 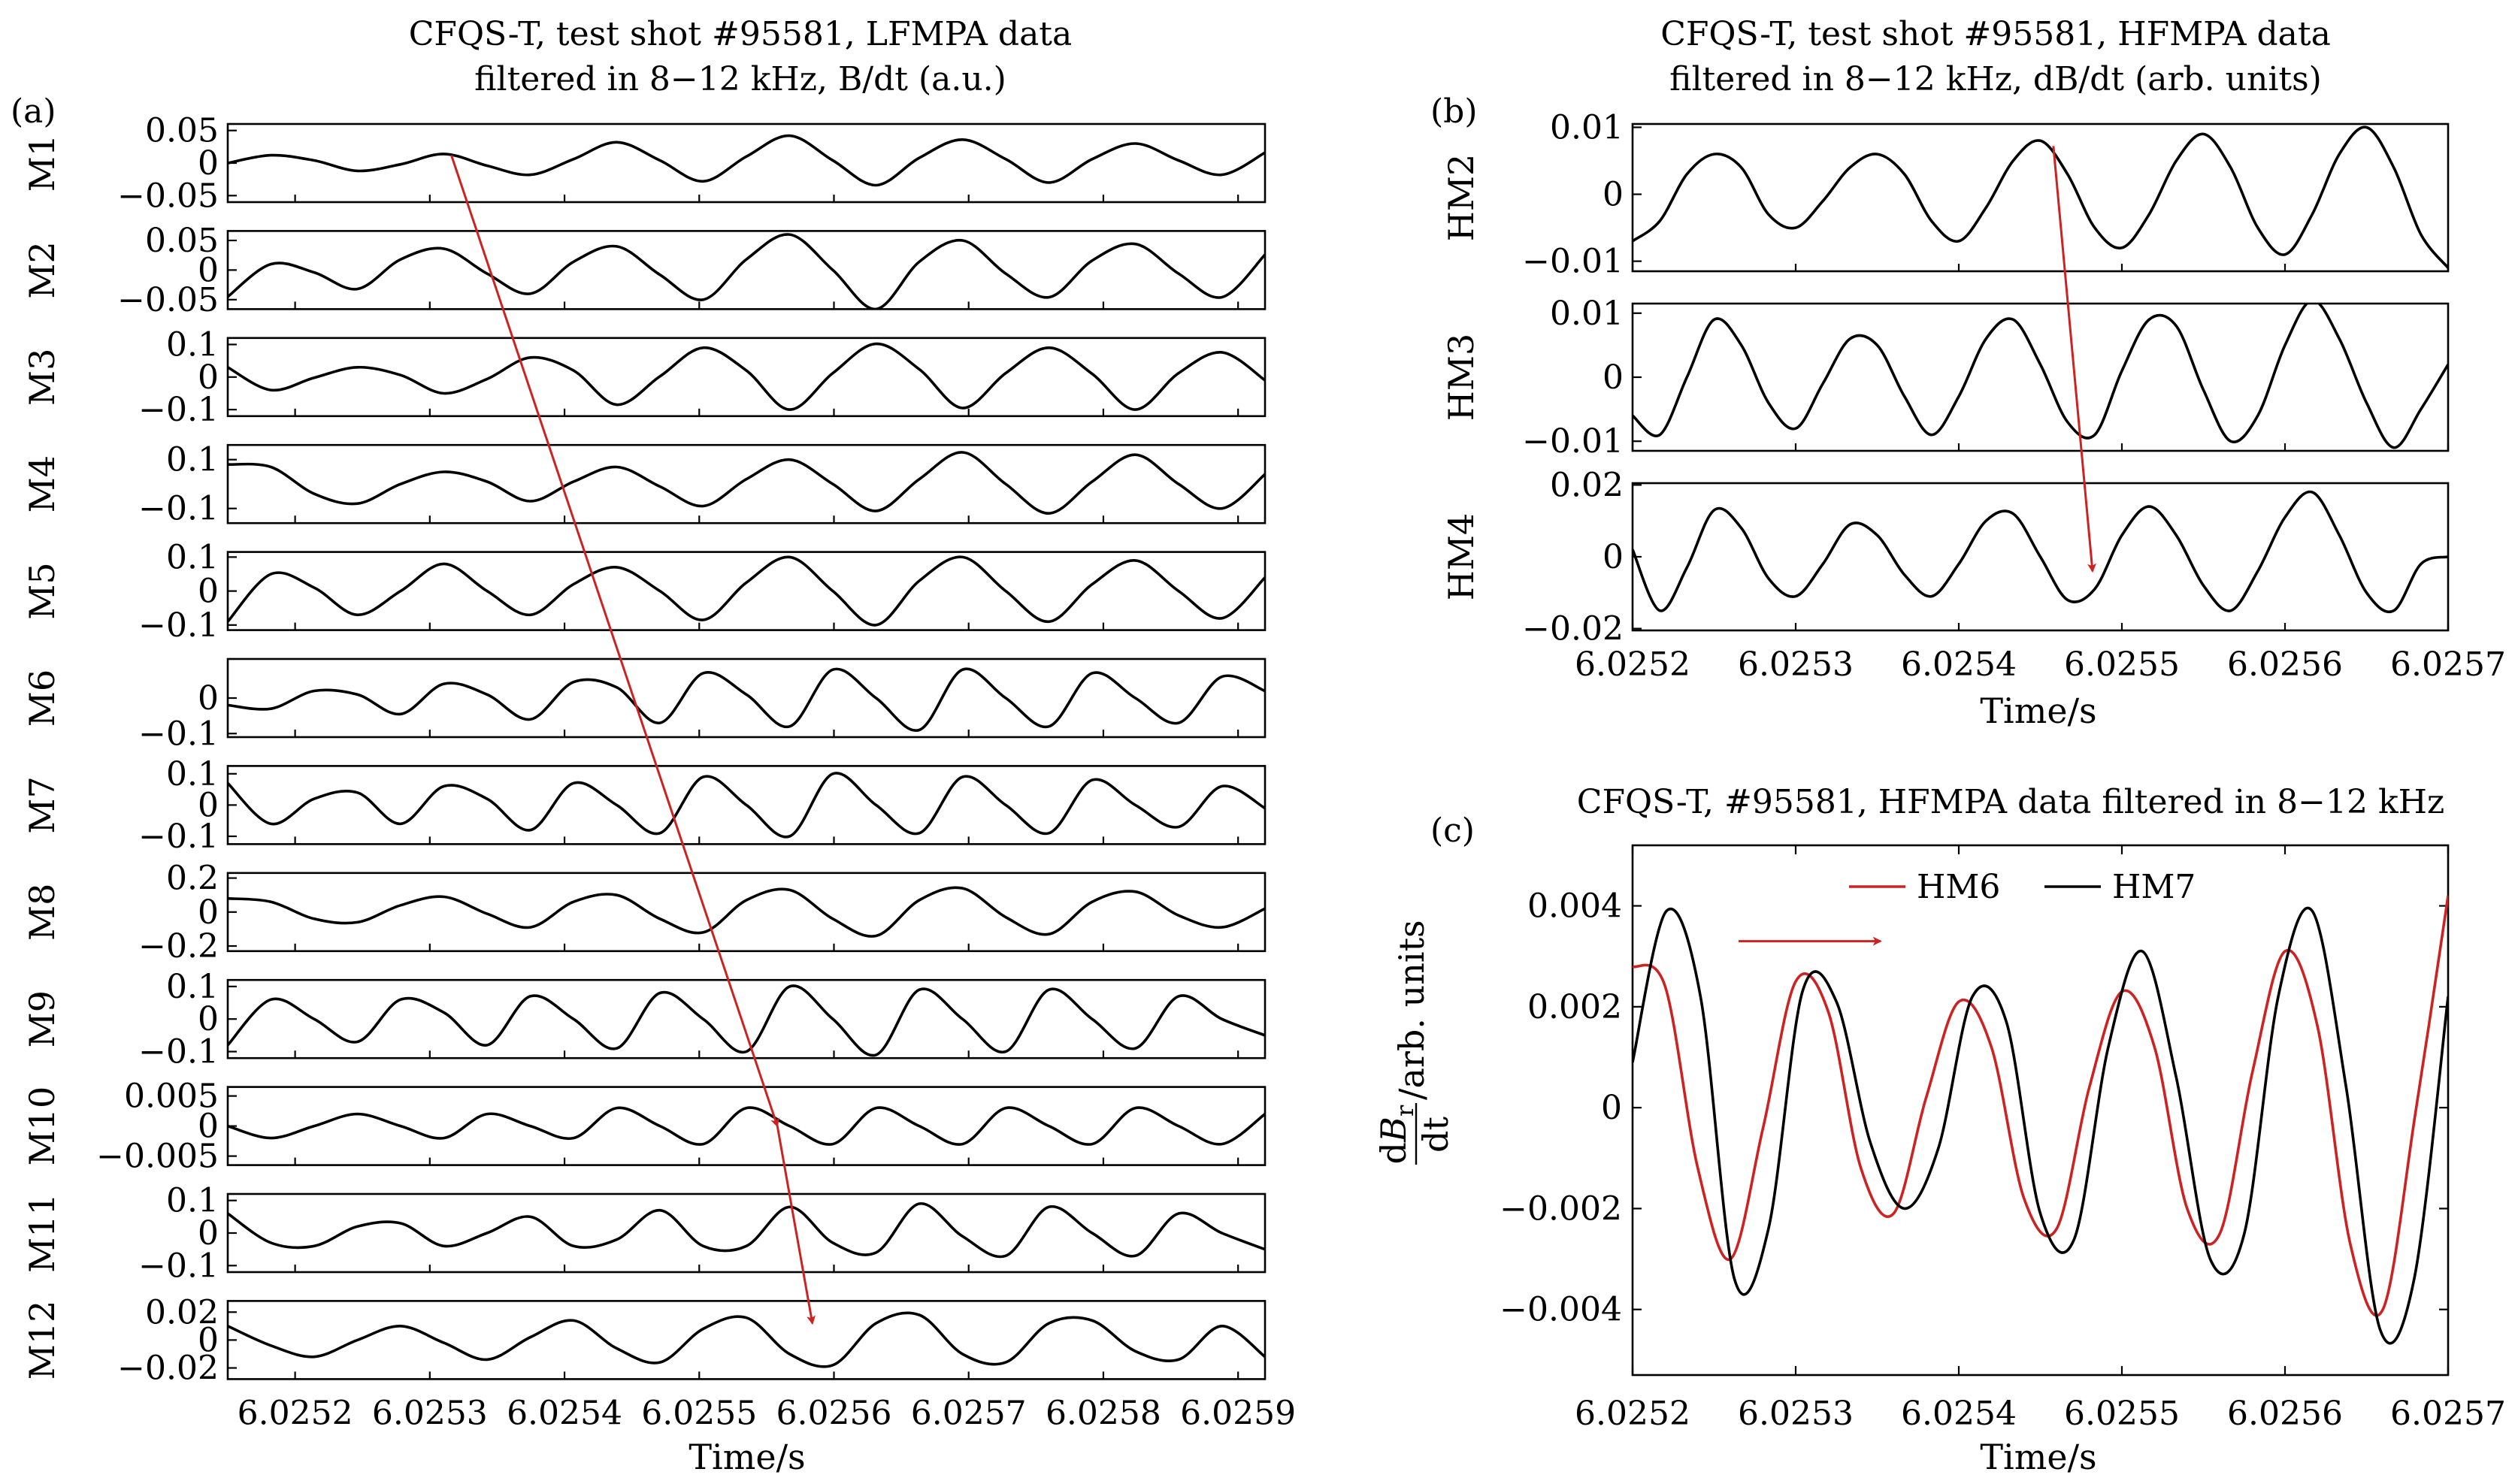 I want to click on x-tick-label: 6.0252, so click(x=1632, y=665).